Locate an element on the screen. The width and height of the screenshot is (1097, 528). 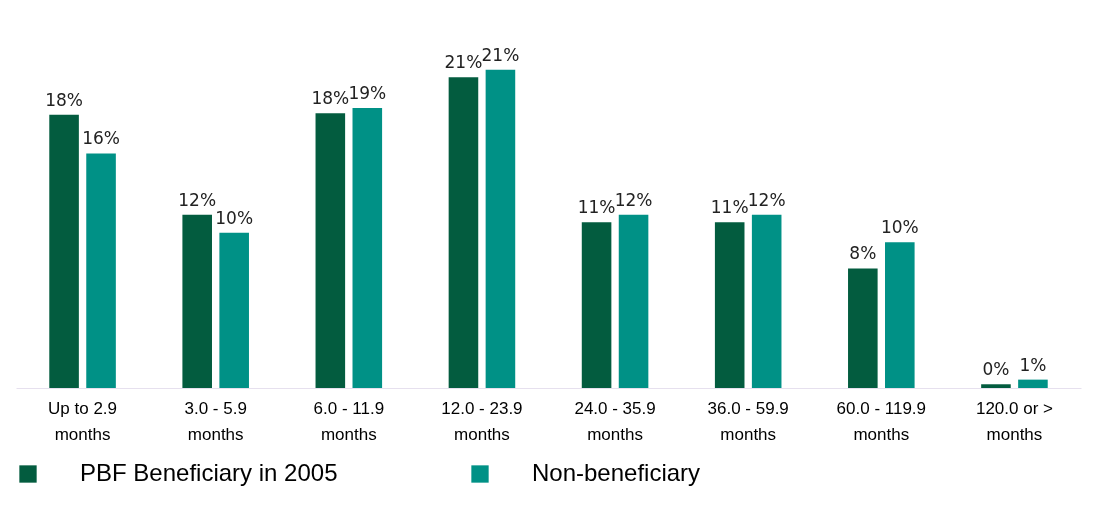
legend-label: PBF Beneficiary in 2005 is located at coordinates (209, 472).